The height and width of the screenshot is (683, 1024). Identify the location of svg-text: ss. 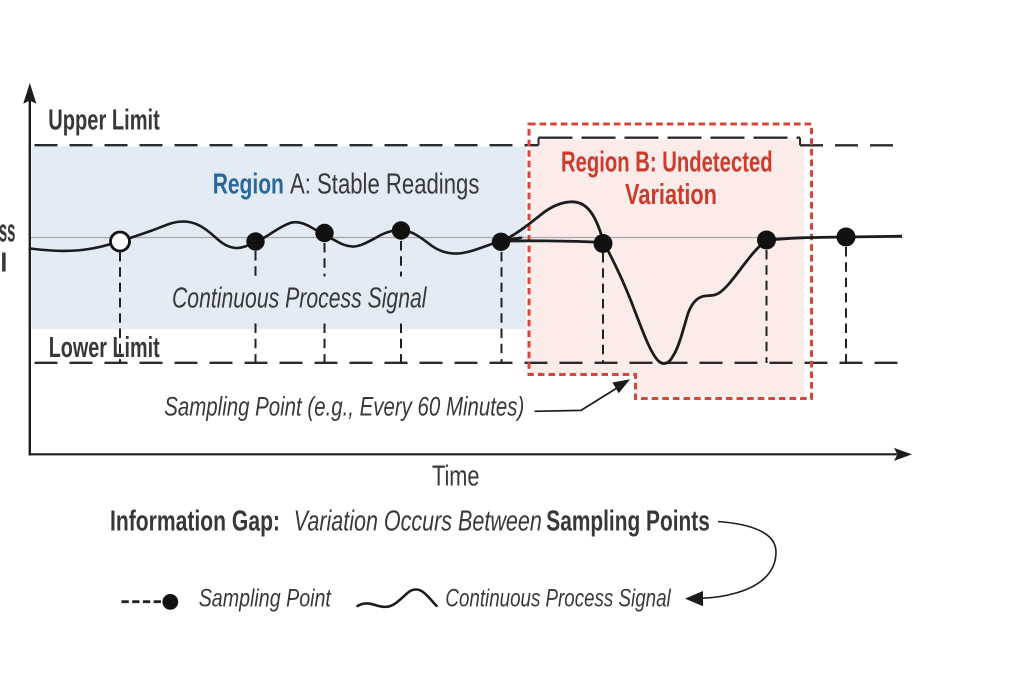
(7, 231).